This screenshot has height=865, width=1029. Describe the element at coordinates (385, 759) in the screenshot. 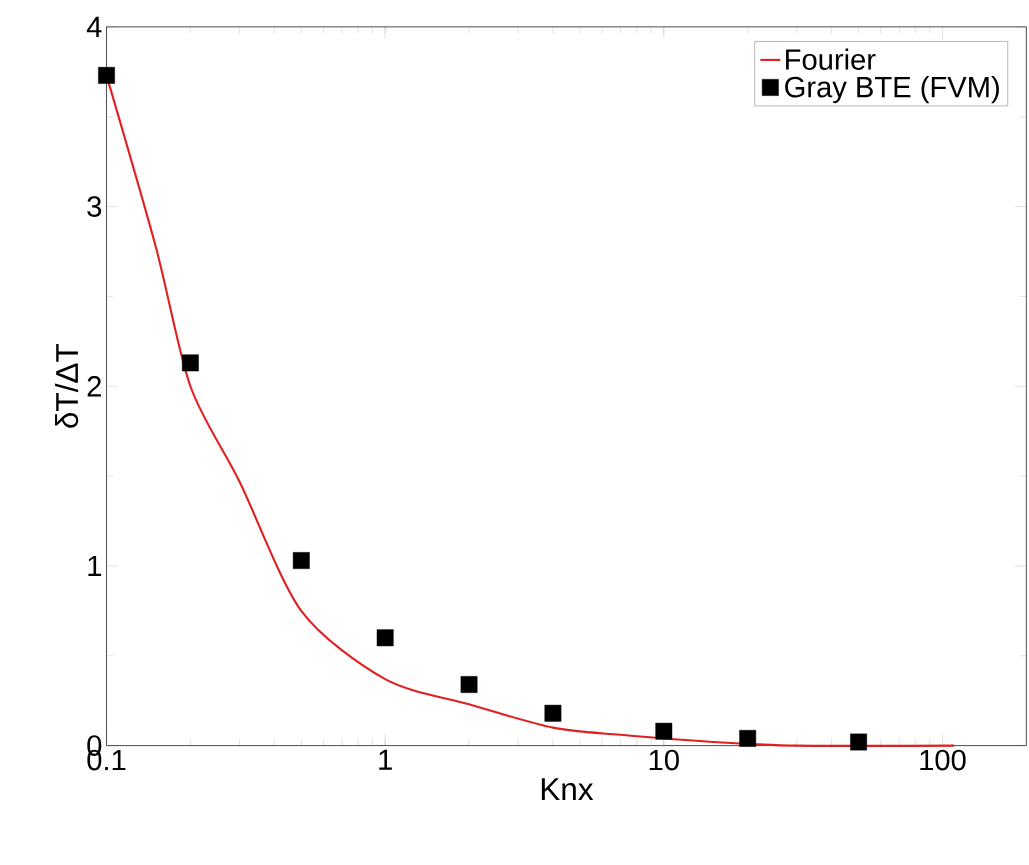

I see `x-tick-label: 1` at that location.